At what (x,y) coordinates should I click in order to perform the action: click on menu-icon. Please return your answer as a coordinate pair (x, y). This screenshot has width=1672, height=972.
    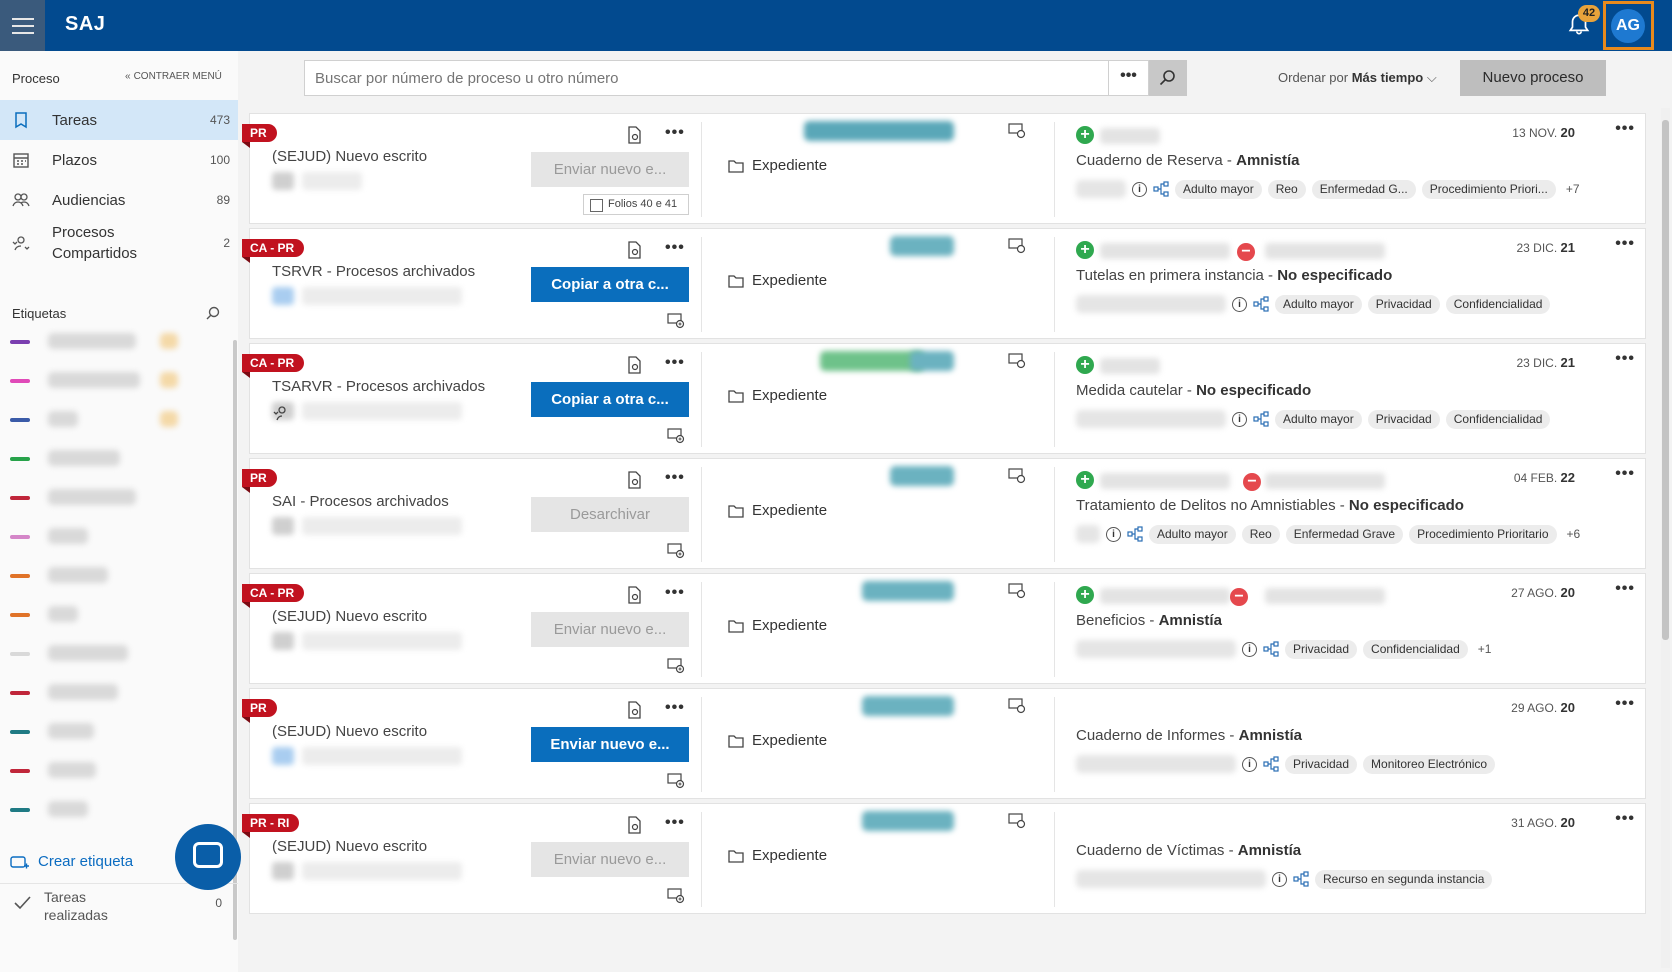
    Looking at the image, I should click on (22, 25).